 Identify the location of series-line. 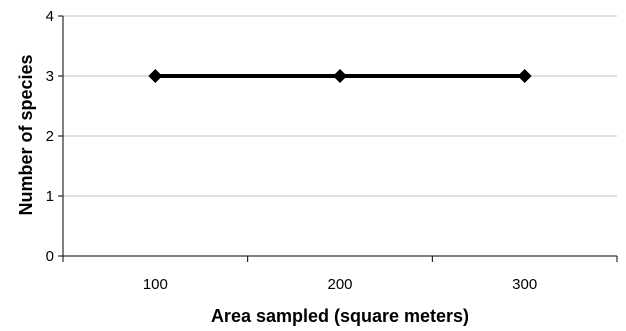
(340, 76).